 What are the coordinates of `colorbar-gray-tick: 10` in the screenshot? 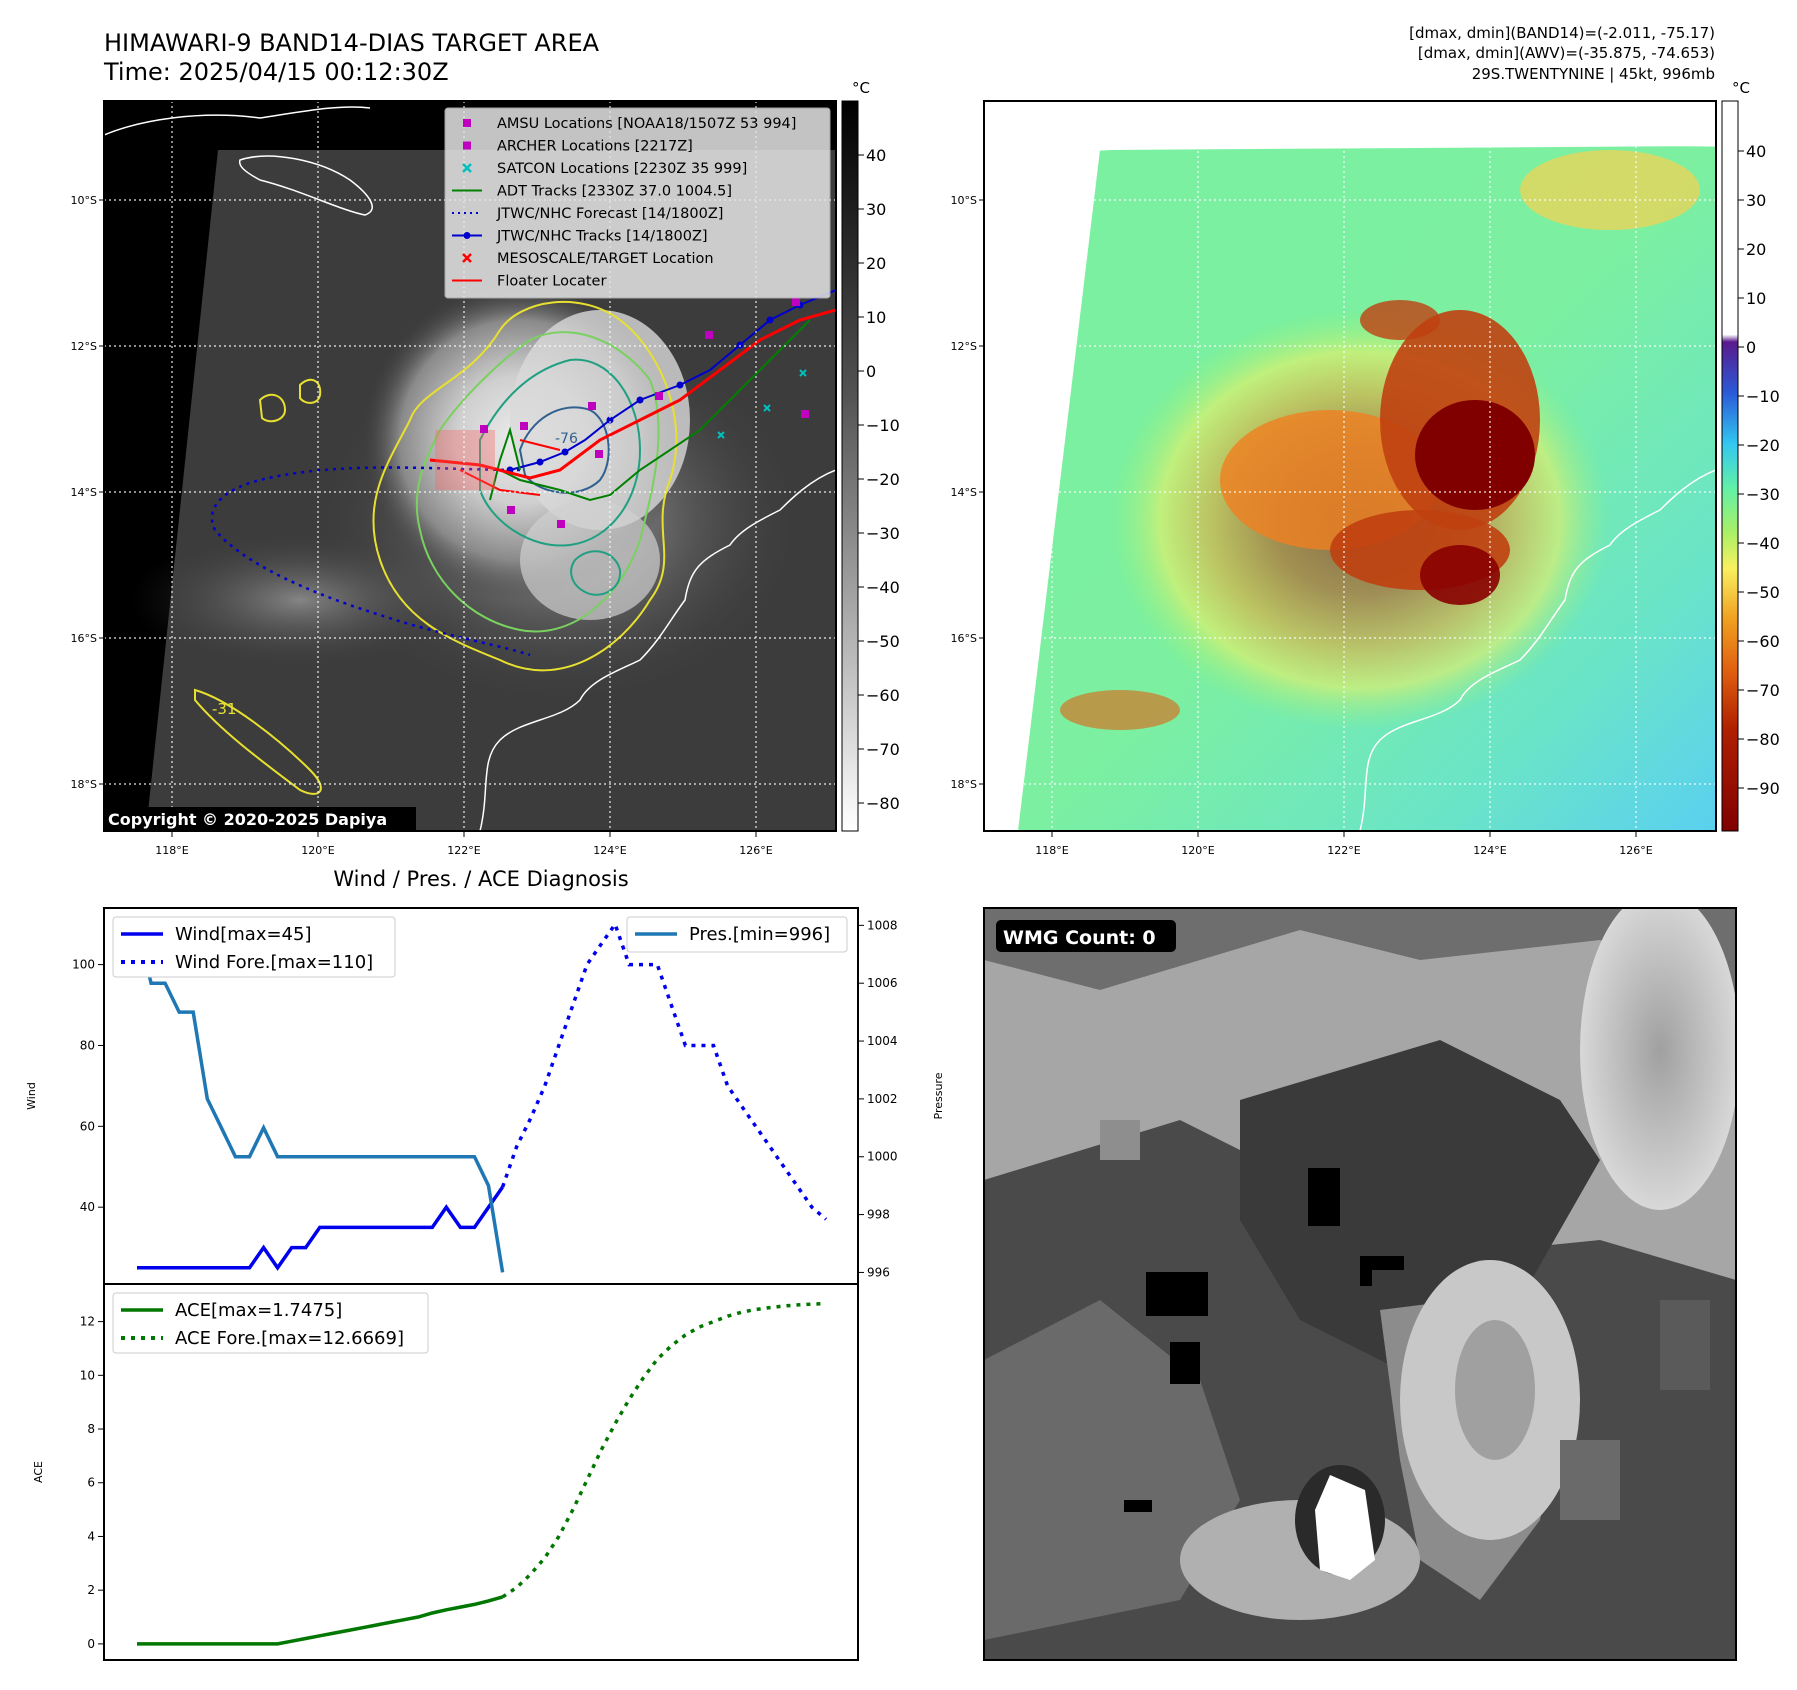 It's located at (876, 317).